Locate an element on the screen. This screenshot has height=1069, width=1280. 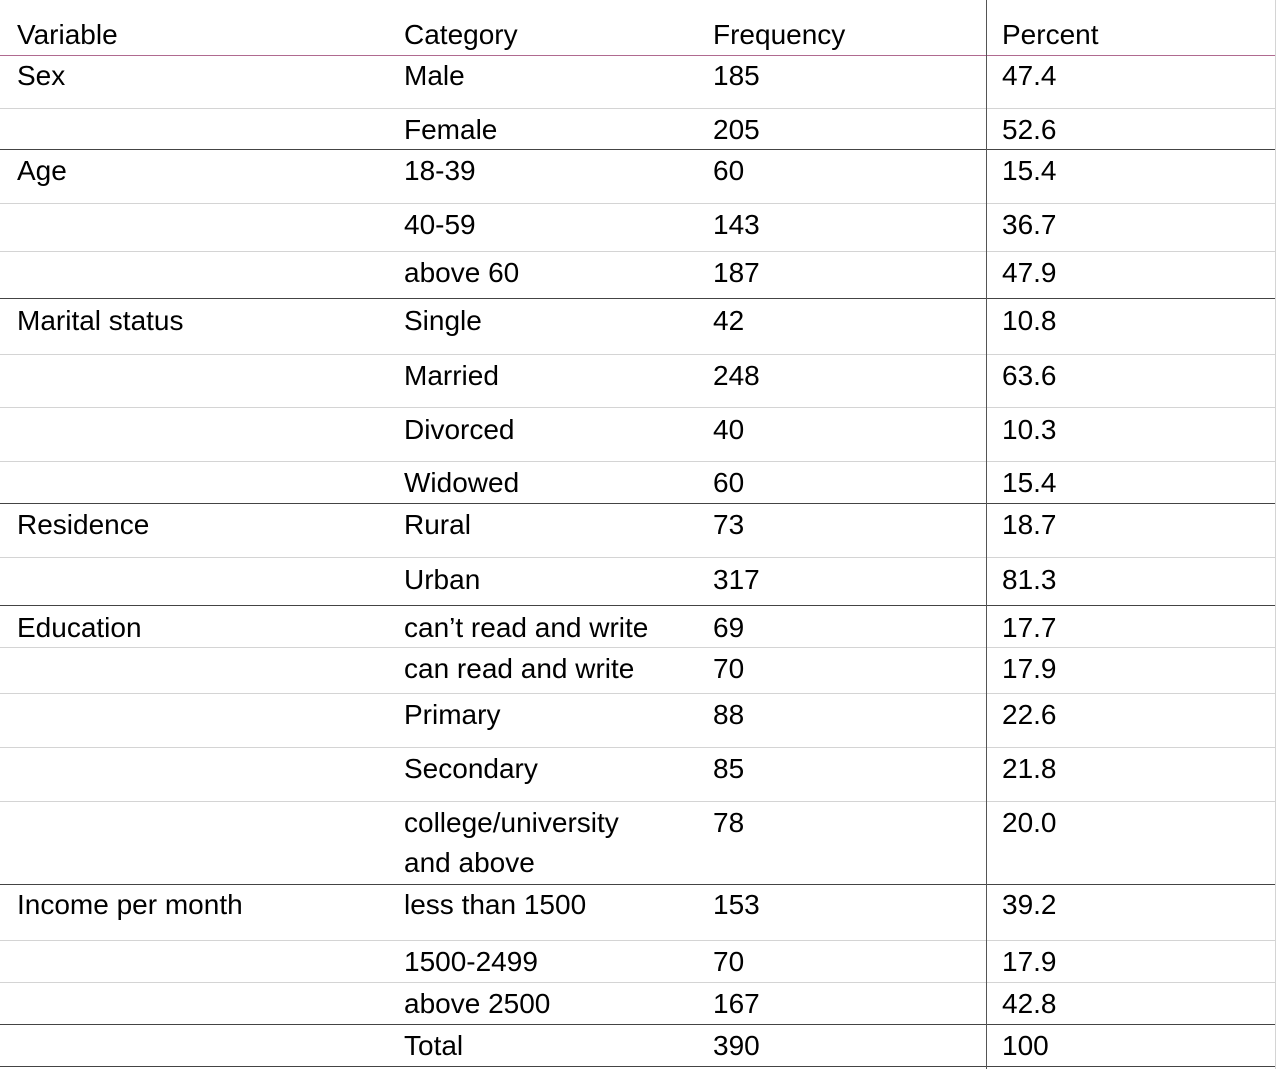
cell-percent: 18.7 is located at coordinates (1029, 524).